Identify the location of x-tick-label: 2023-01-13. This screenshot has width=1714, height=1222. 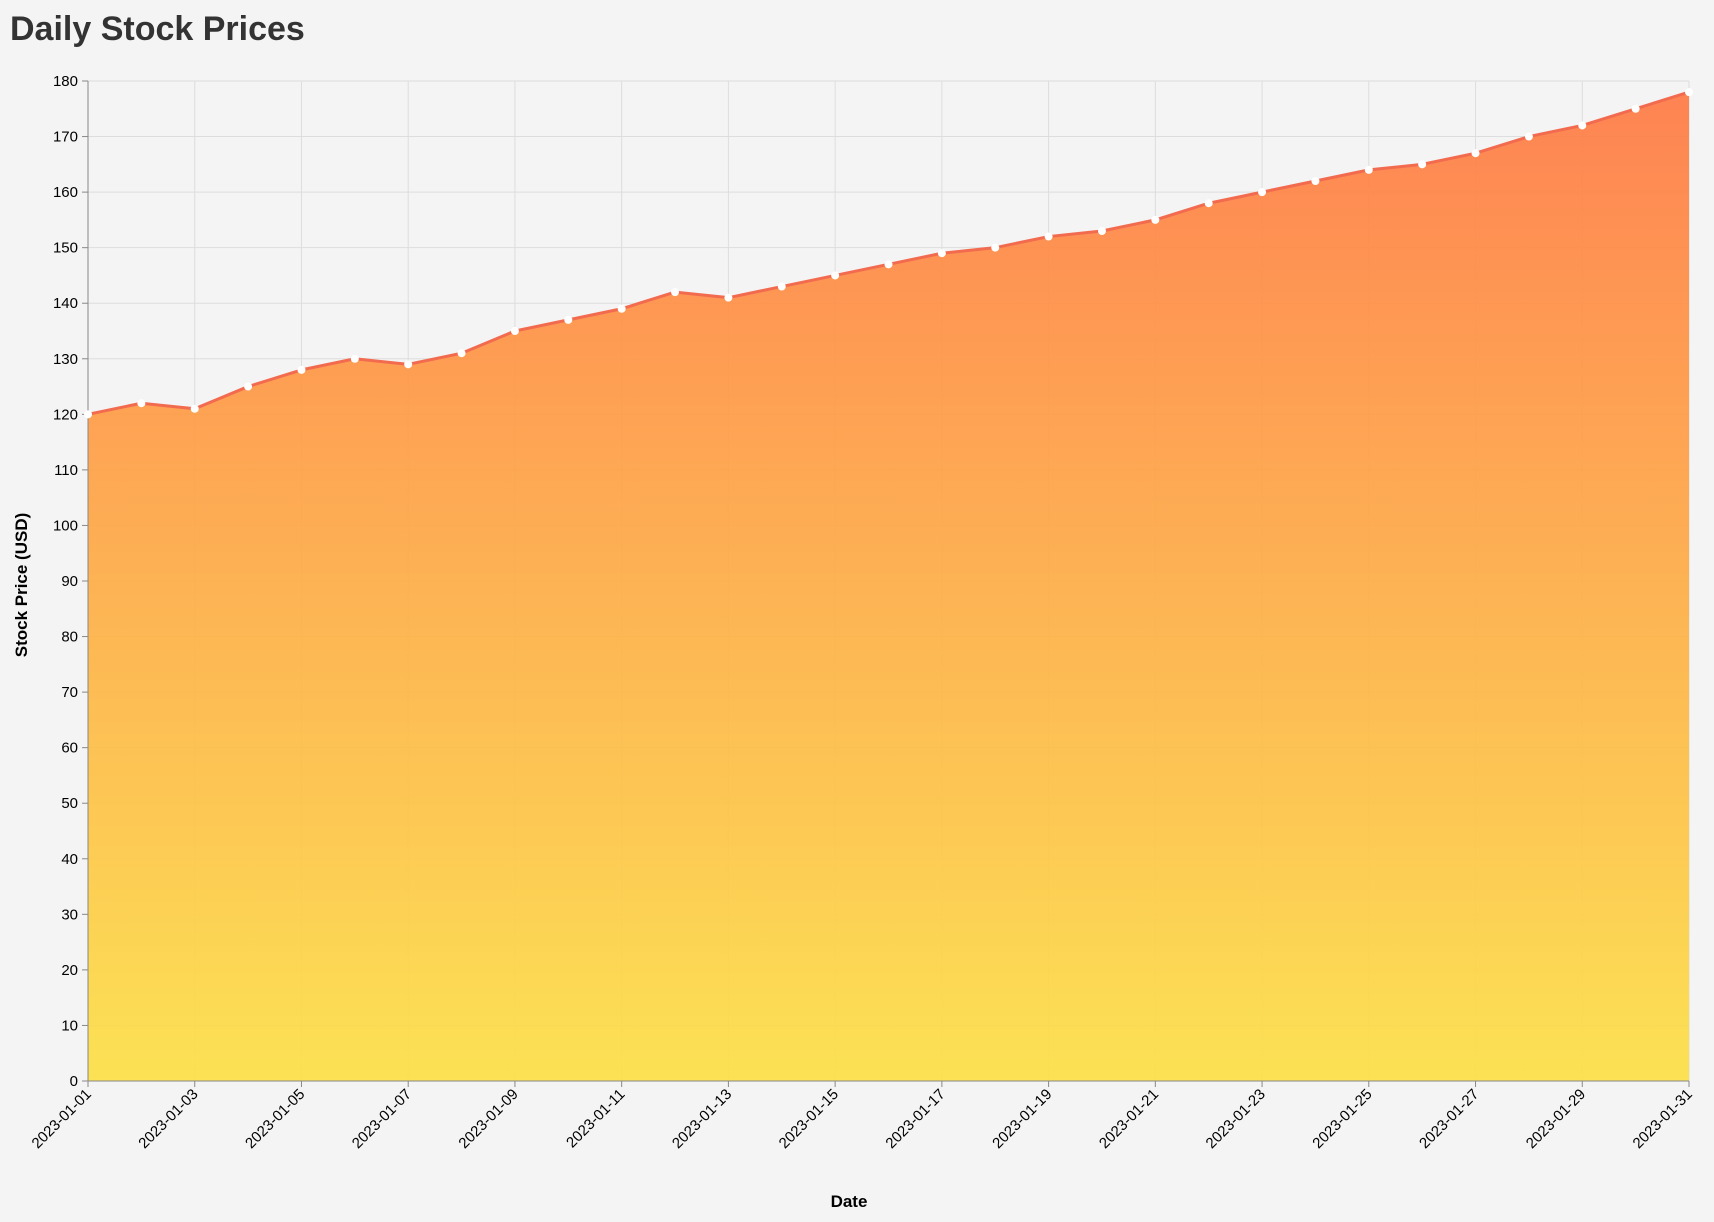
(702, 1119).